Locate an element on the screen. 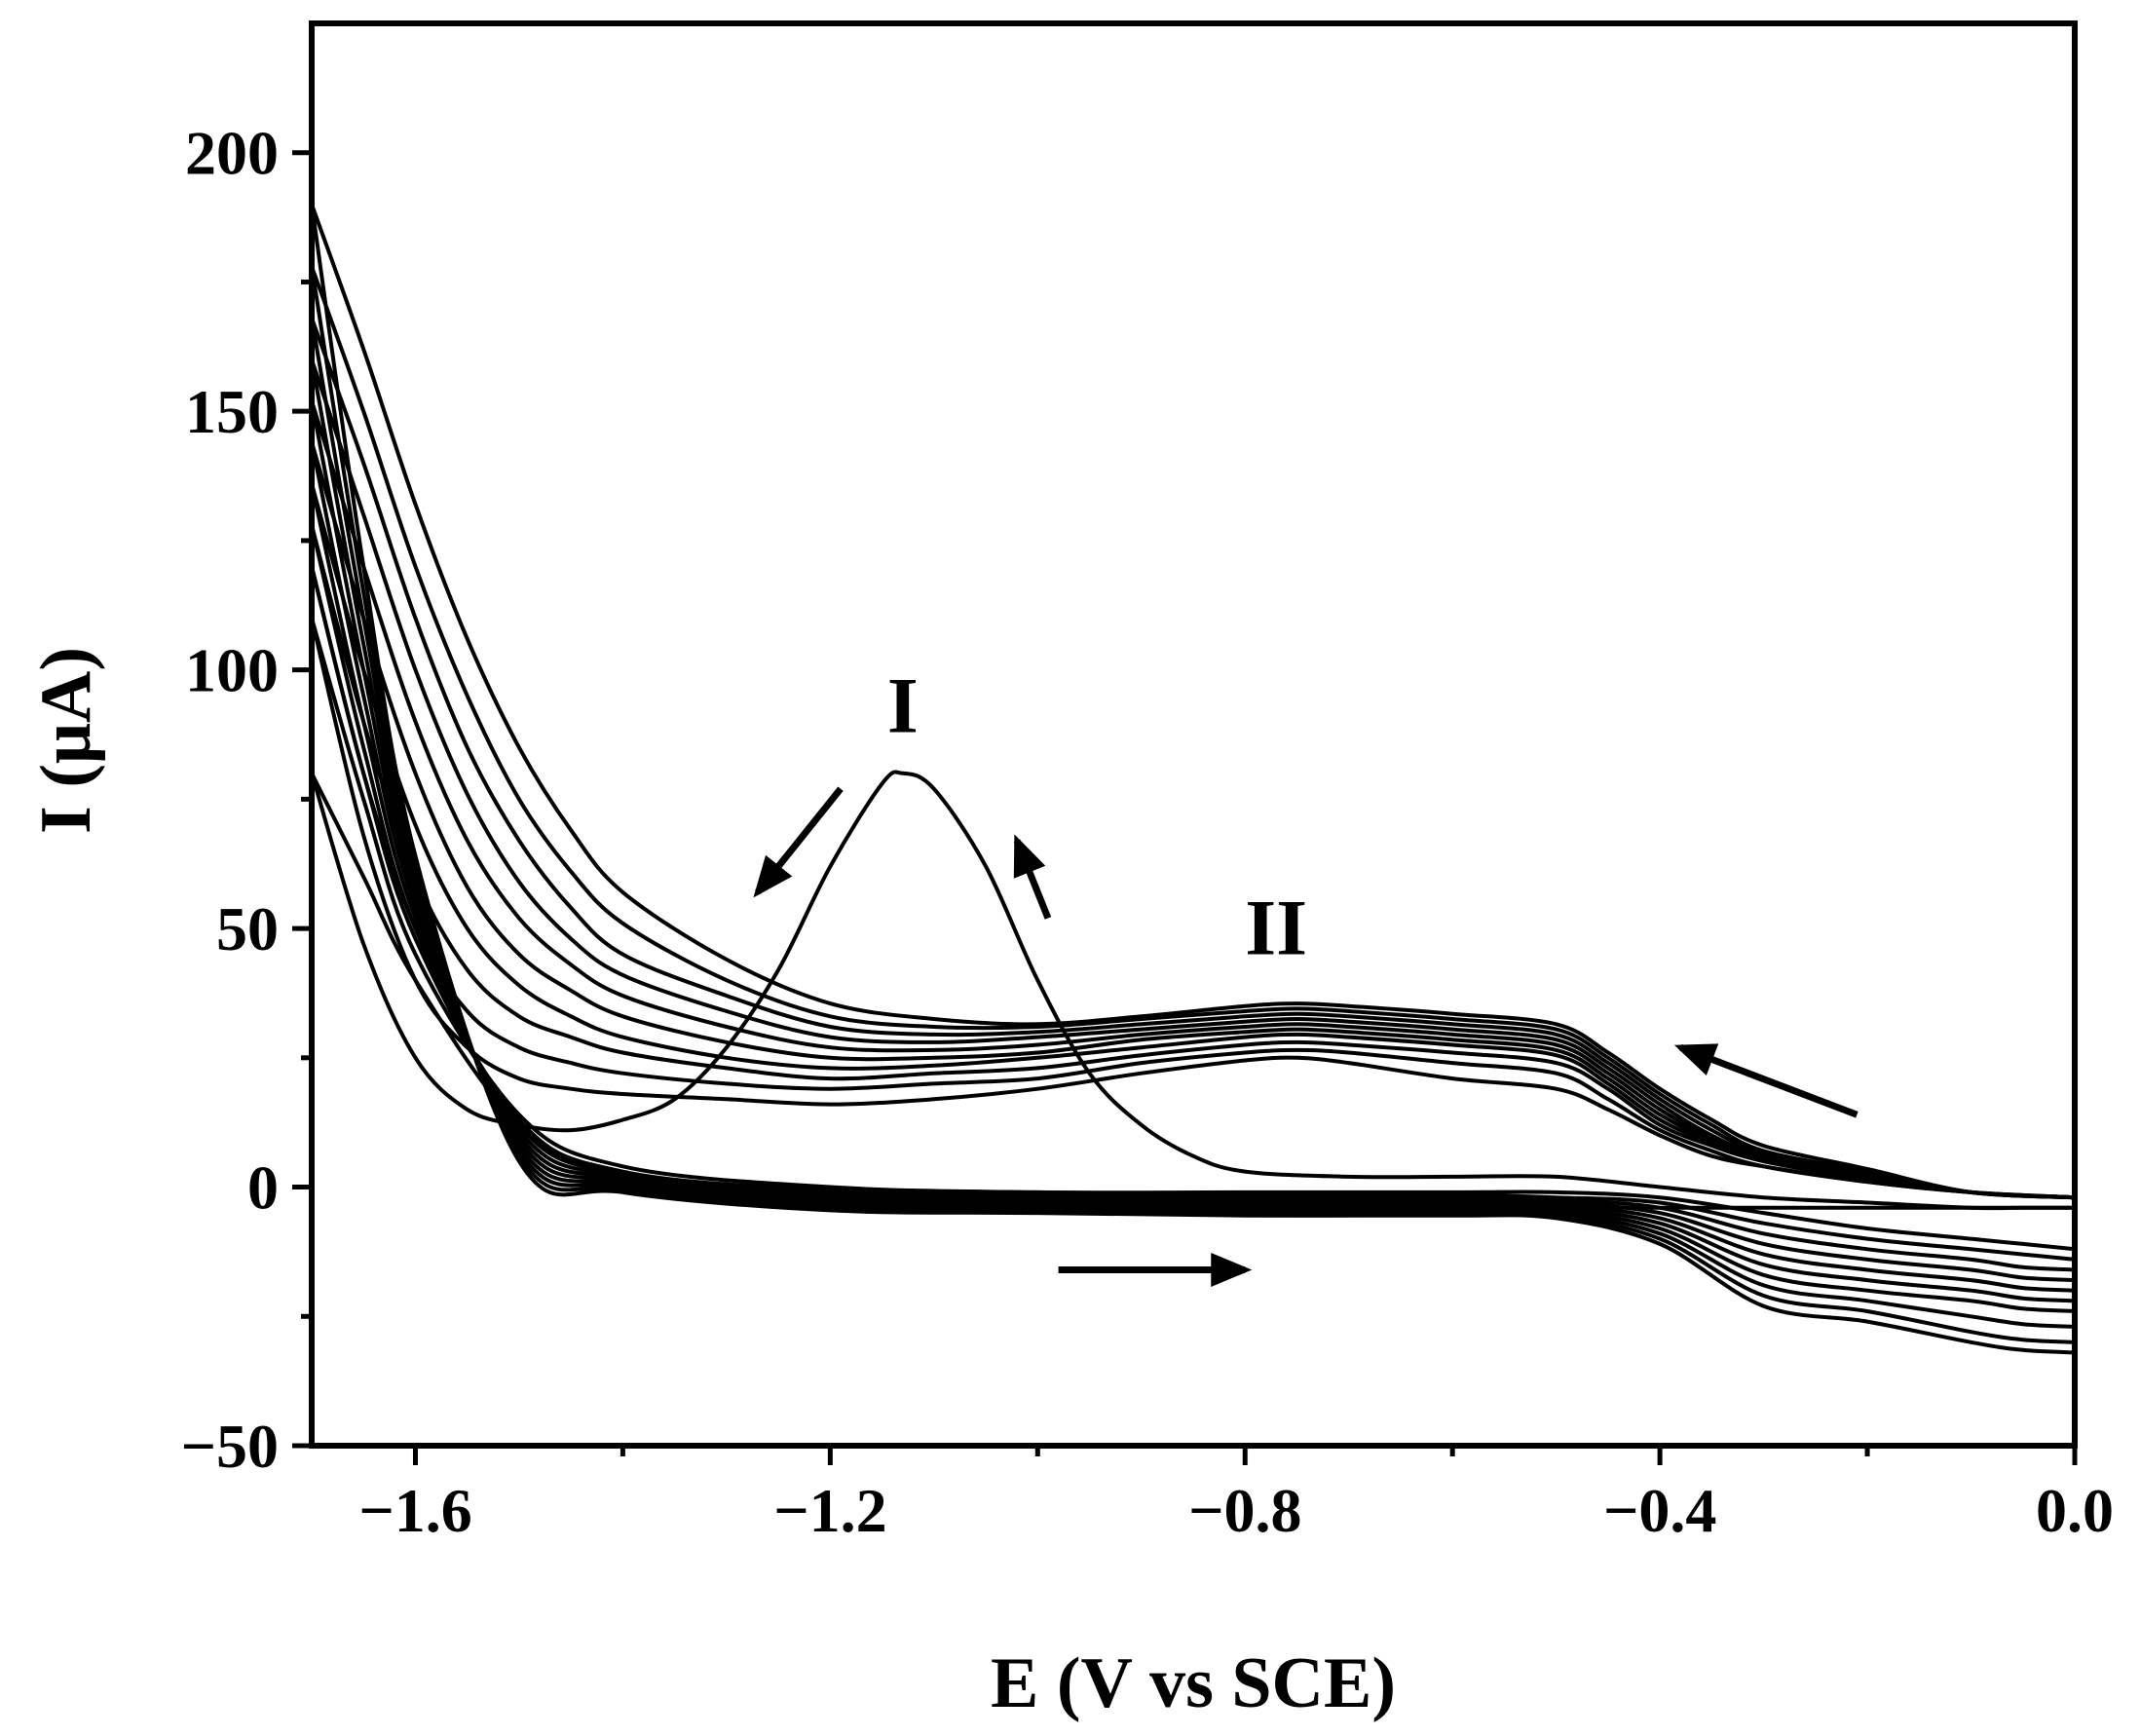 The image size is (2140, 1736). y-tick-label: 200 is located at coordinates (232, 153).